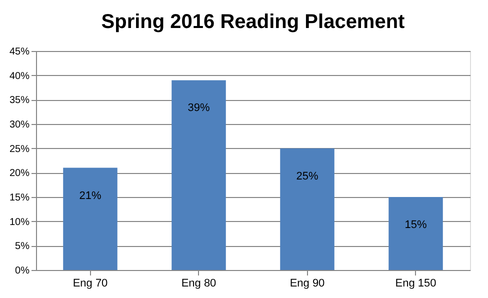 Image resolution: width=488 pixels, height=298 pixels. Describe the element at coordinates (19, 52) in the screenshot. I see `y-tick-label: 45%` at that location.